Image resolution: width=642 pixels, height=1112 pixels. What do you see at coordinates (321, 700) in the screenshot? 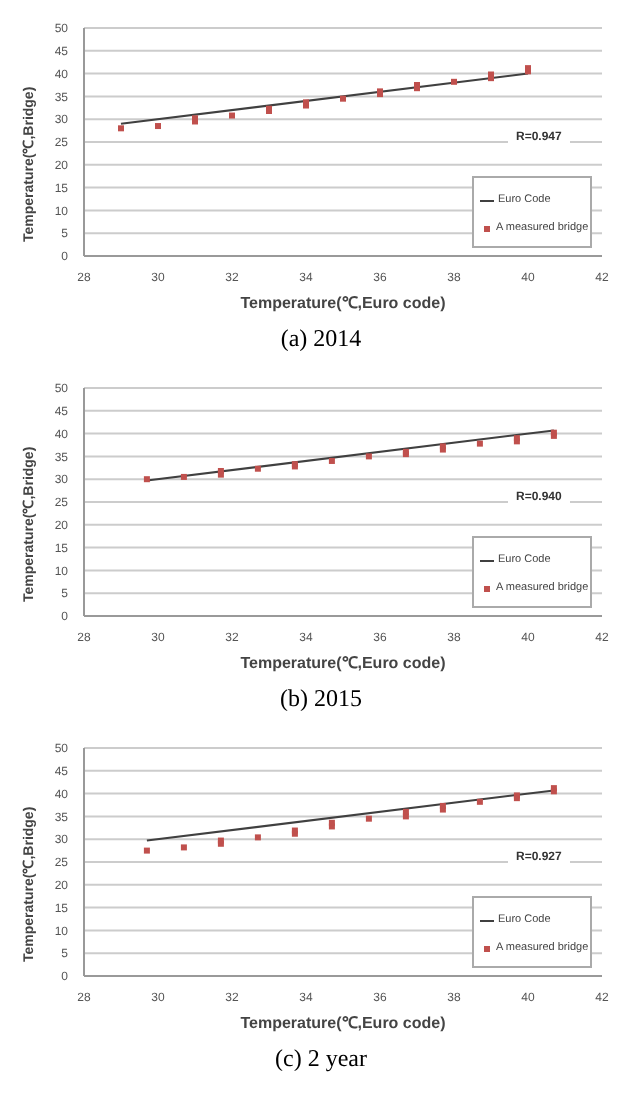
I see `text: (b) 2015` at bounding box center [321, 700].